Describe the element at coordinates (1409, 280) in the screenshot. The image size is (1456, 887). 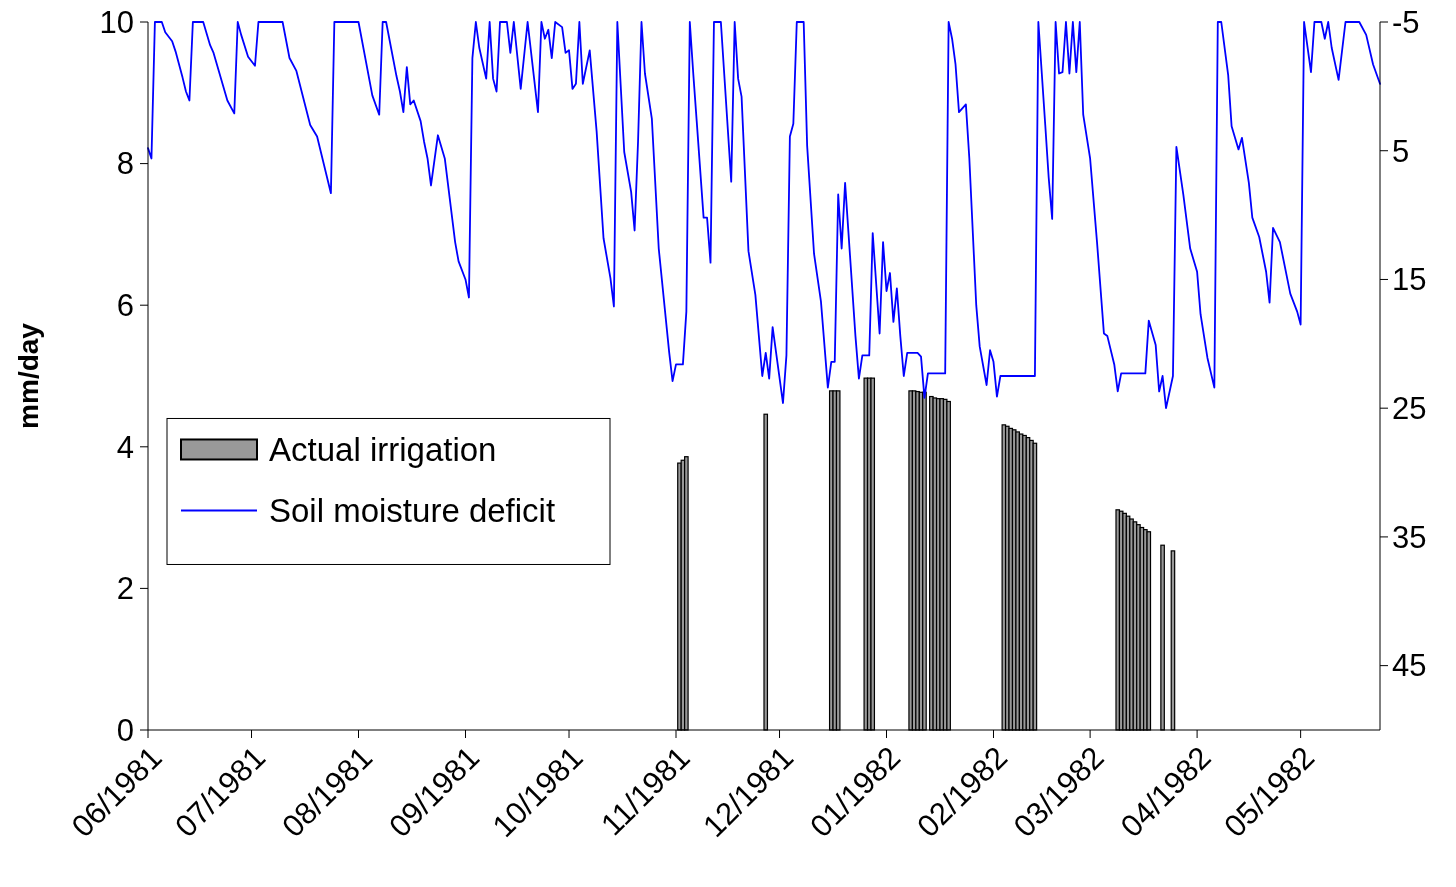
I see `y2-tick-label: 15` at that location.